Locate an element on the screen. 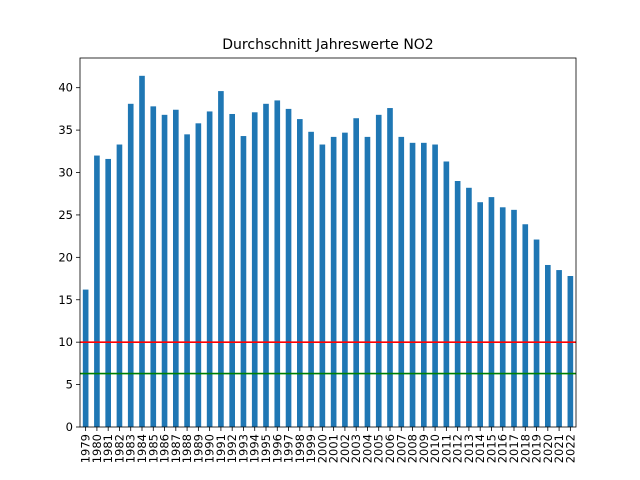  bar-2022 is located at coordinates (570, 351).